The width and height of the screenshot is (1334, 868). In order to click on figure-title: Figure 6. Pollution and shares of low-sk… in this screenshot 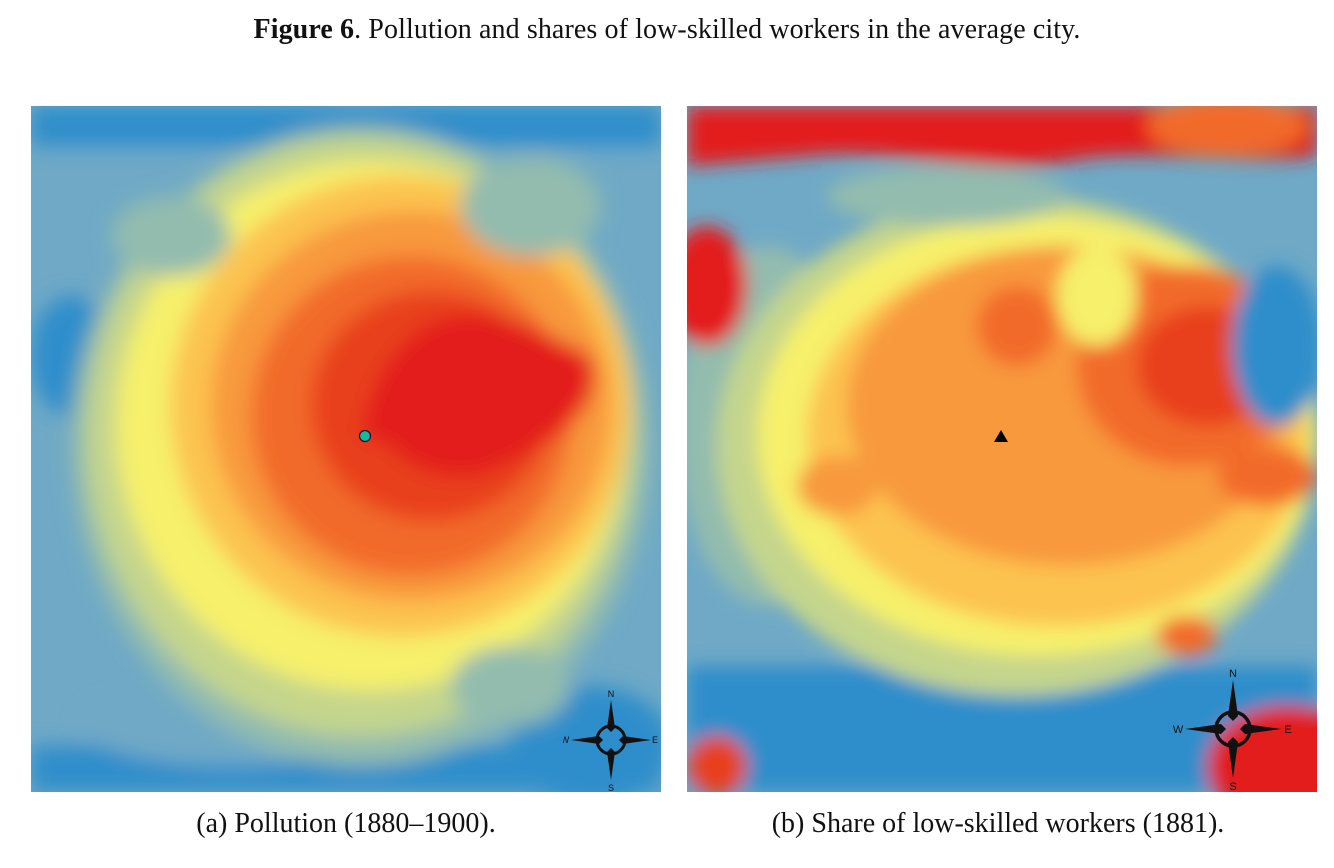, I will do `click(667, 30)`.